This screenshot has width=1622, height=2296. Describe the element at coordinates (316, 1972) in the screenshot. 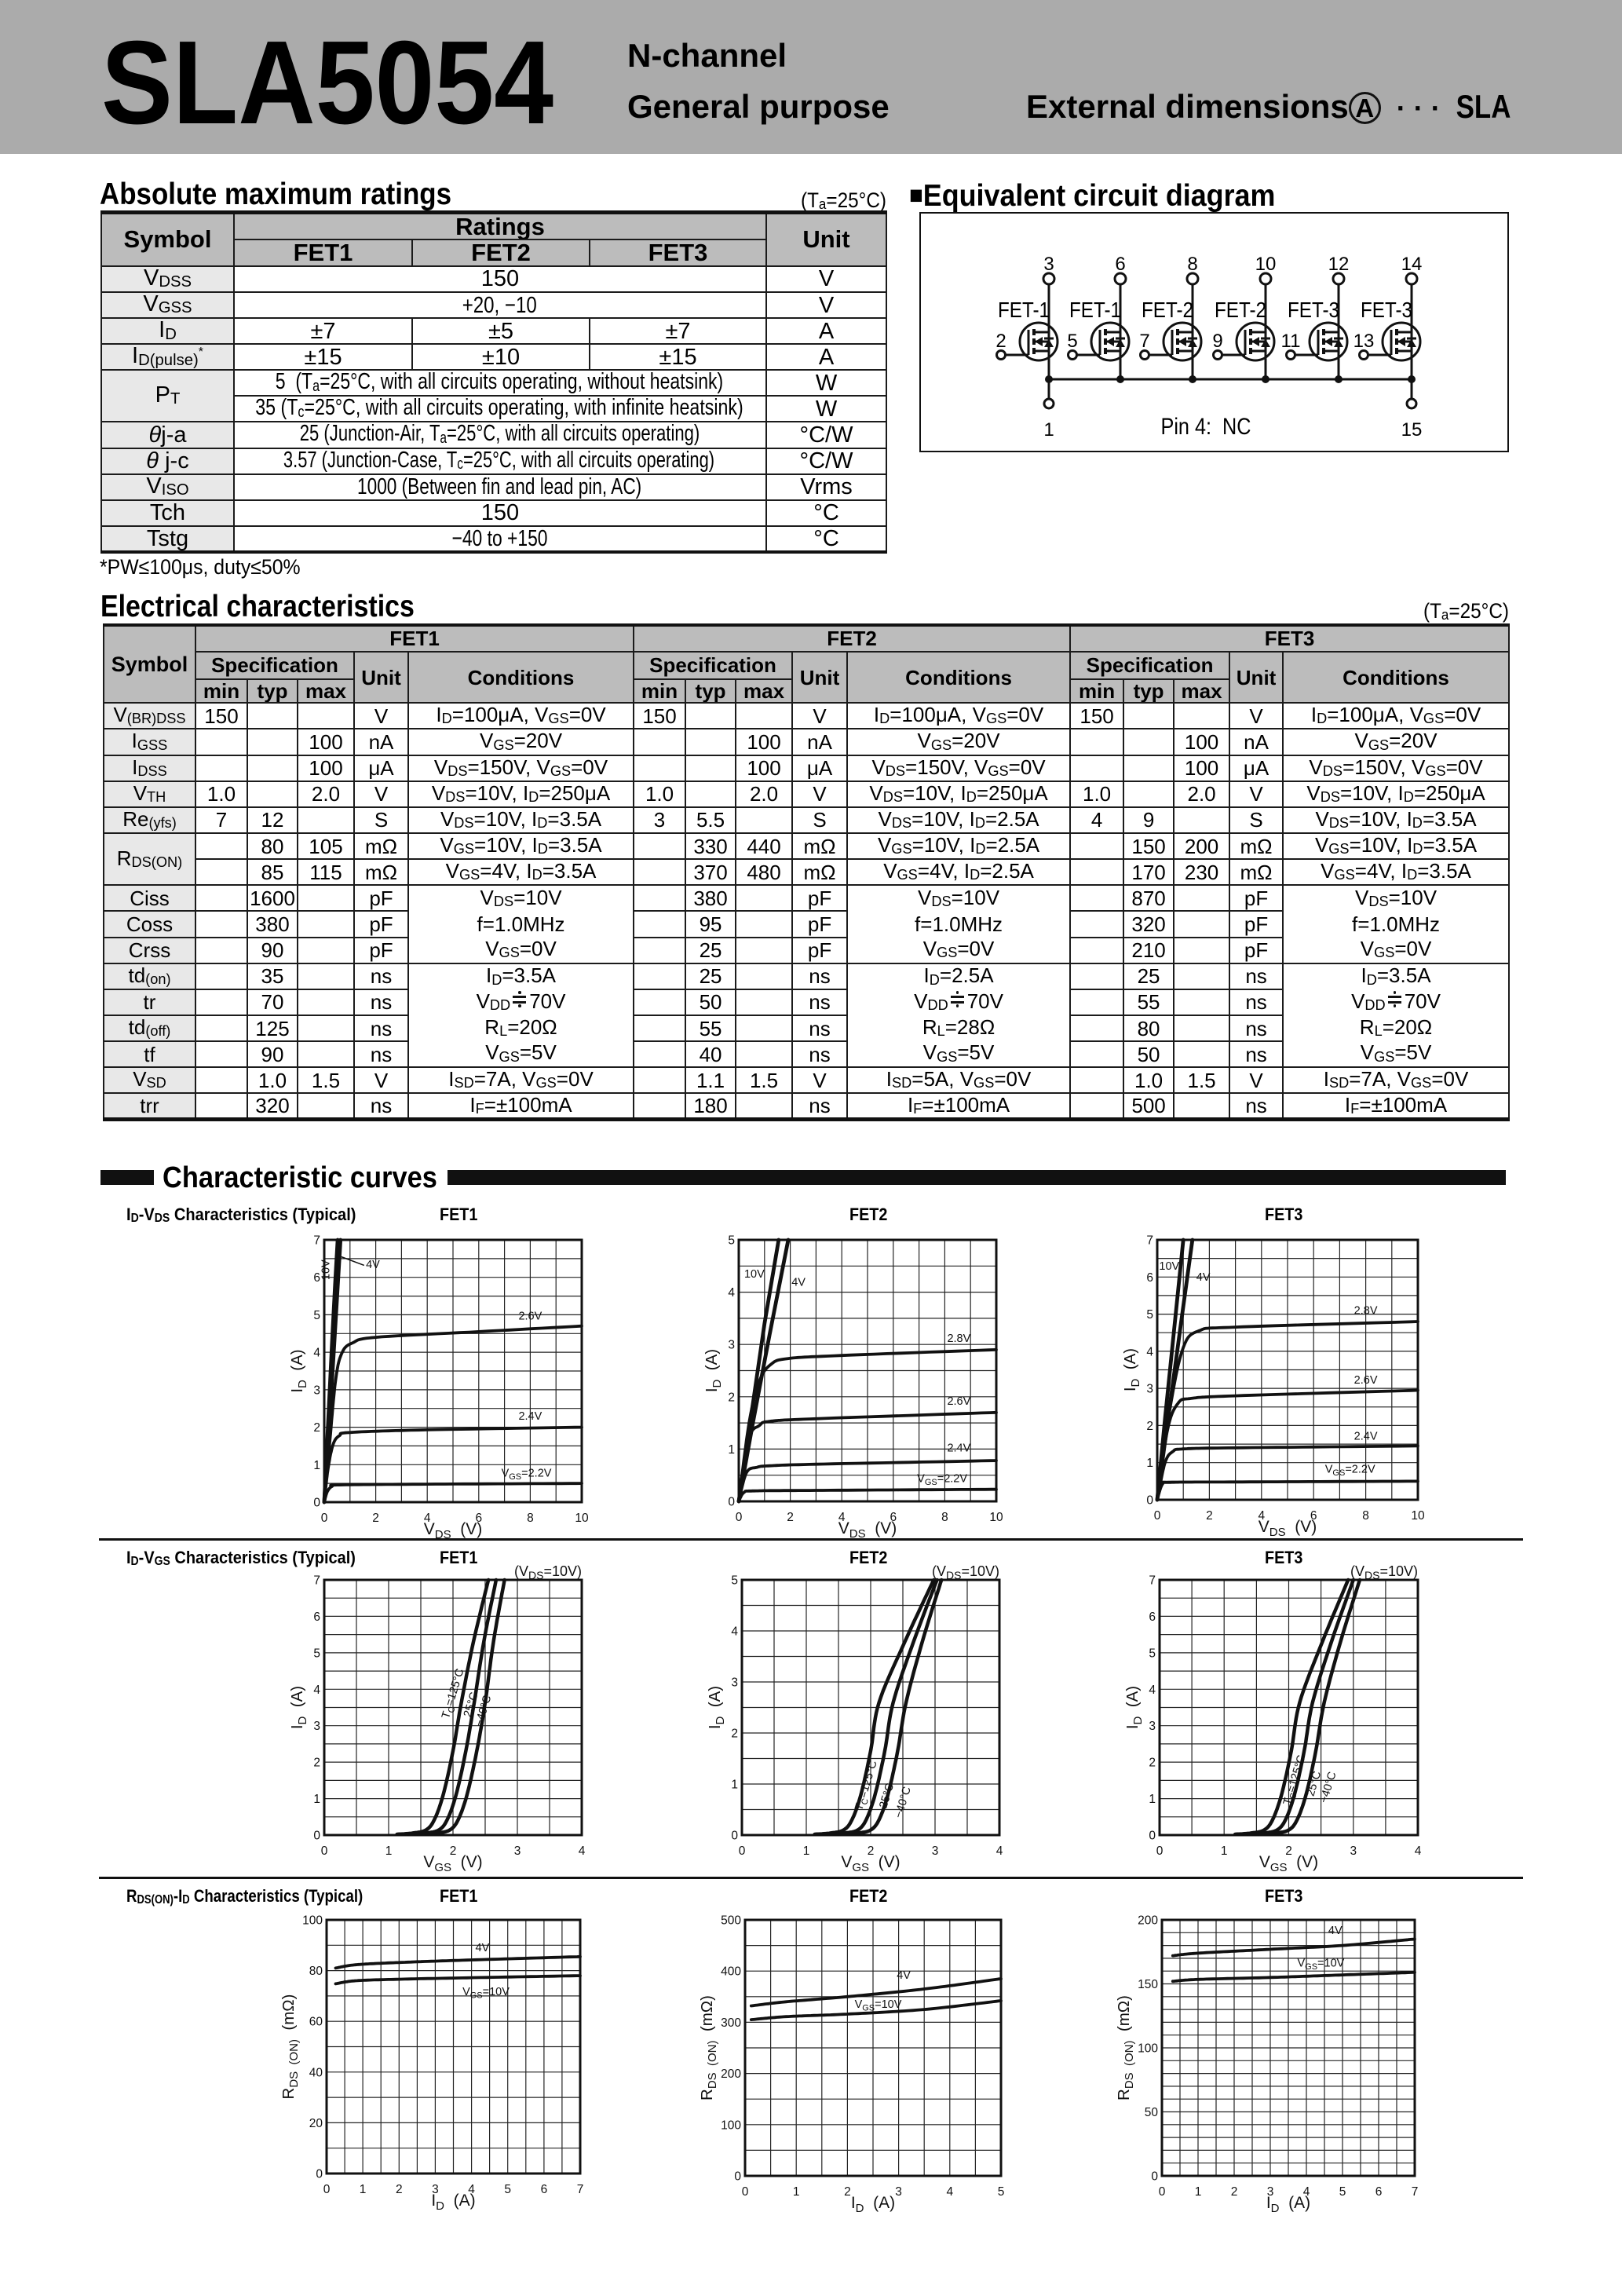

I see `svg-text: 80` at that location.